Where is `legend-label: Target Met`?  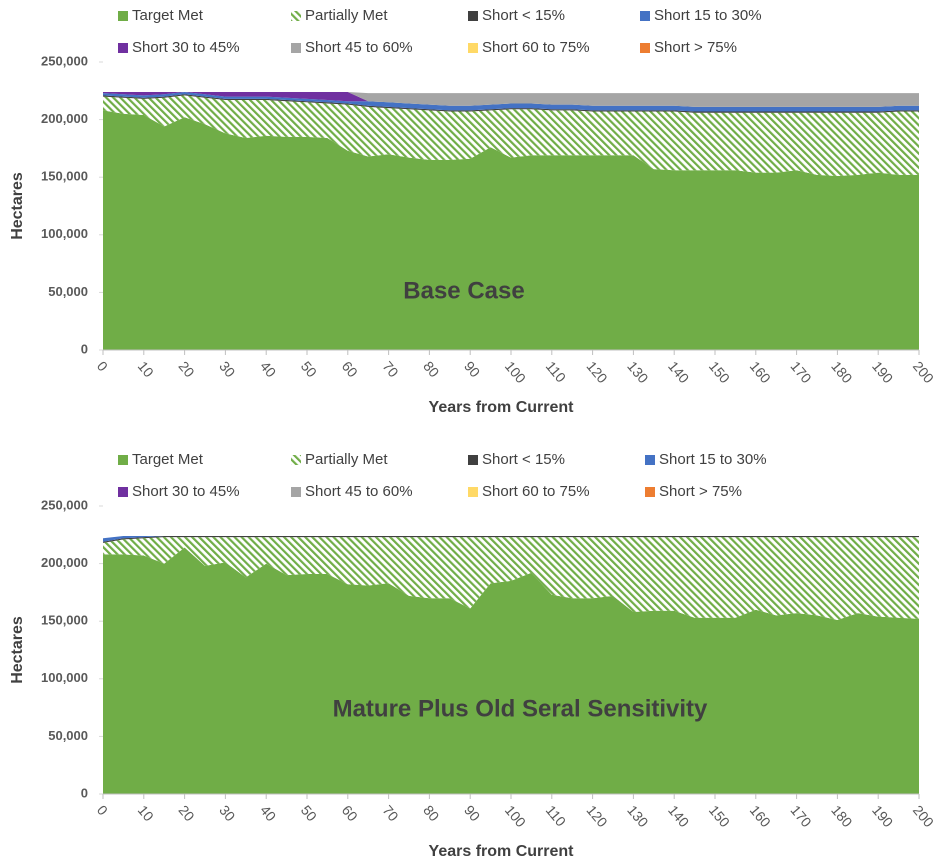 legend-label: Target Met is located at coordinates (168, 459).